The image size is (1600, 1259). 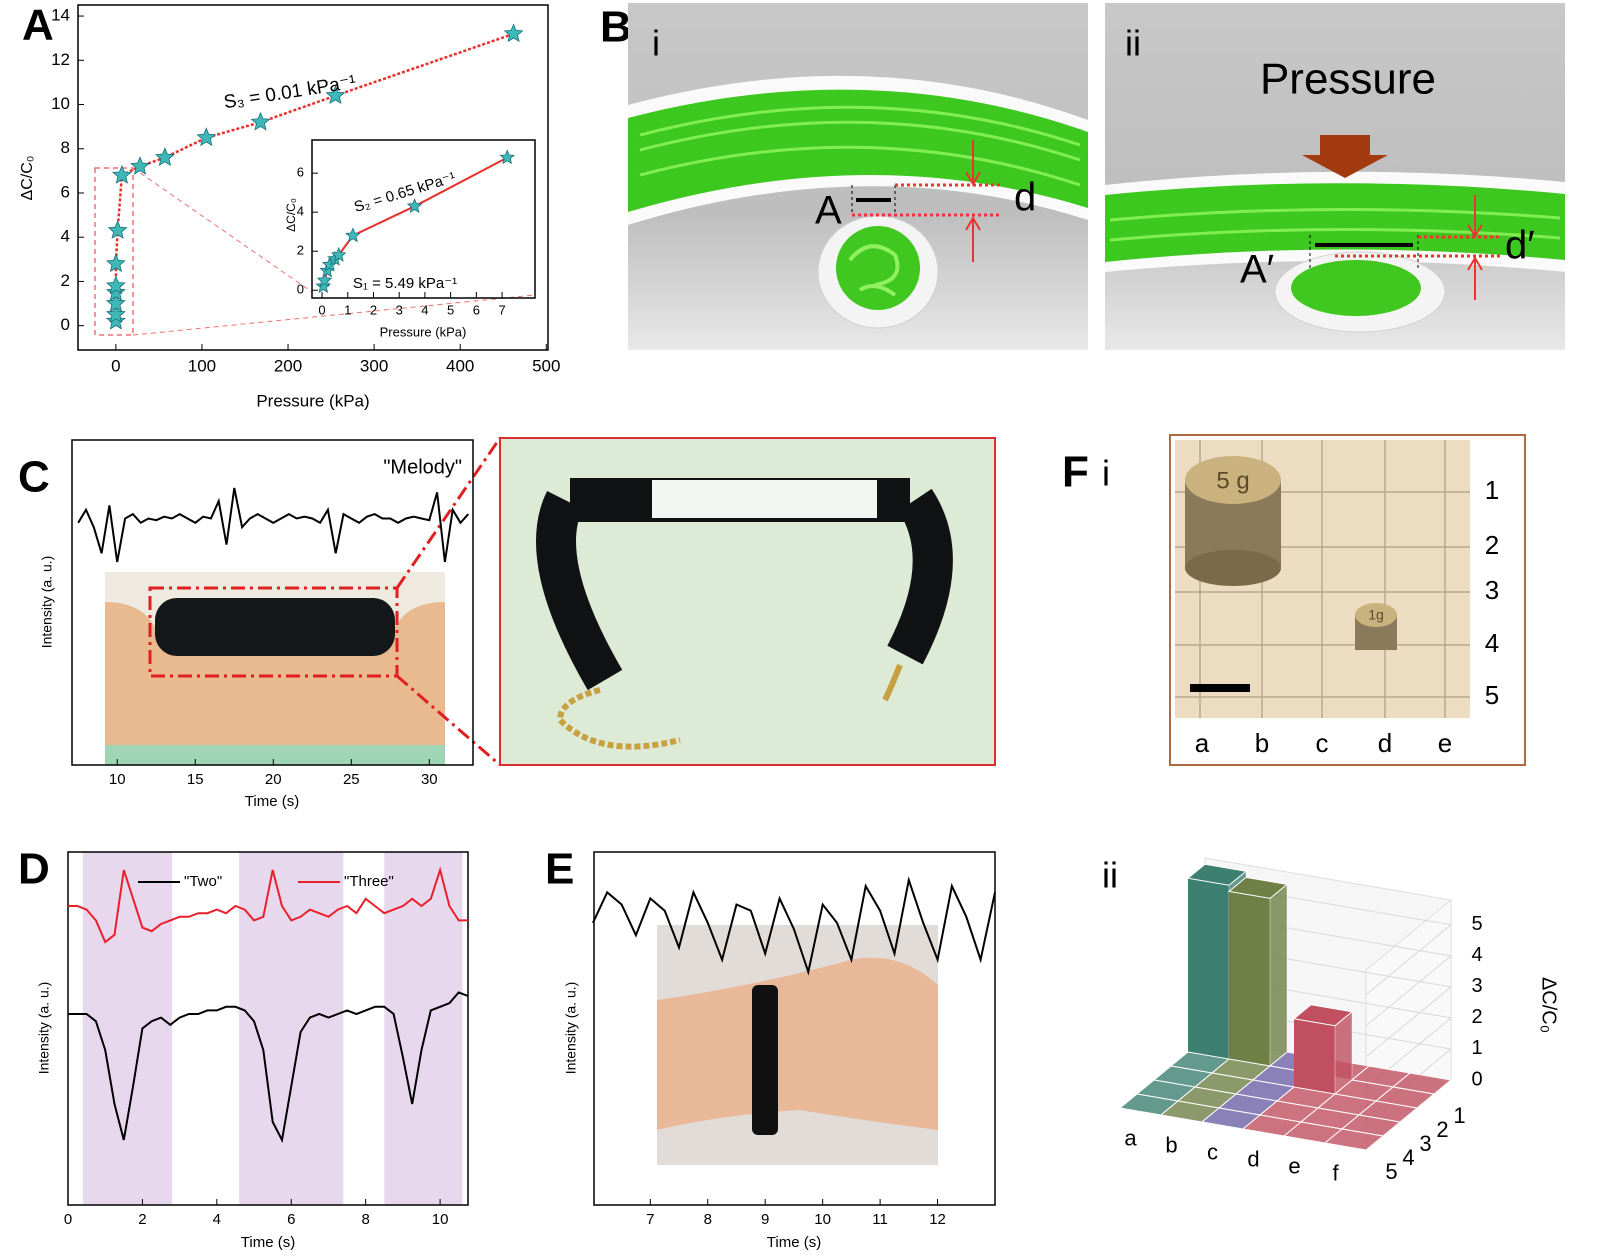 What do you see at coordinates (1314, 1056) in the screenshot?
I see `bar-front` at bounding box center [1314, 1056].